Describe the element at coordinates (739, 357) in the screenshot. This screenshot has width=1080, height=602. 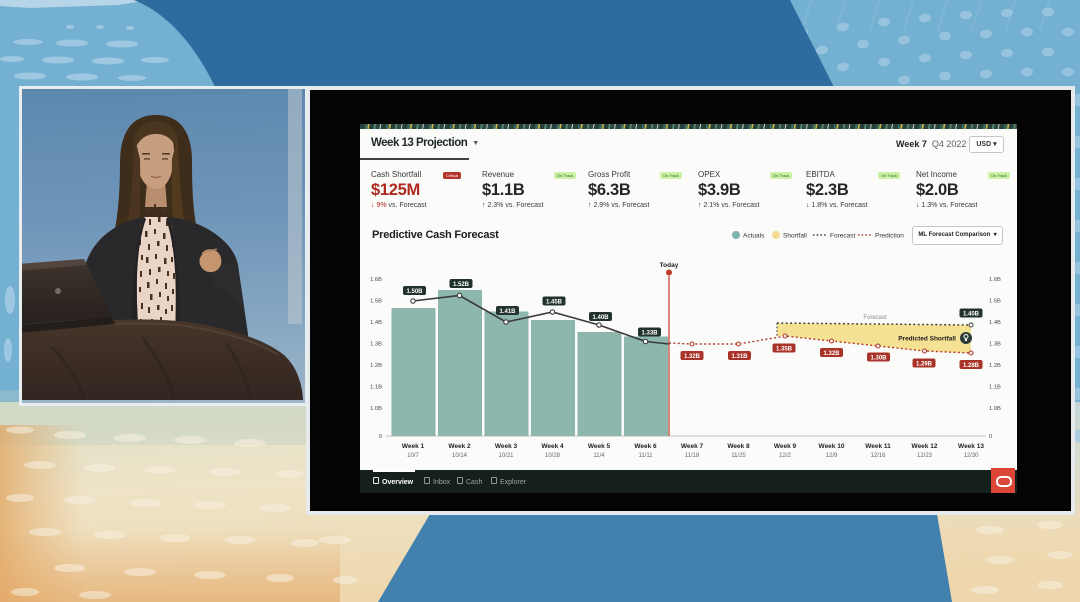
I see `svg-text: 1.31B` at that location.